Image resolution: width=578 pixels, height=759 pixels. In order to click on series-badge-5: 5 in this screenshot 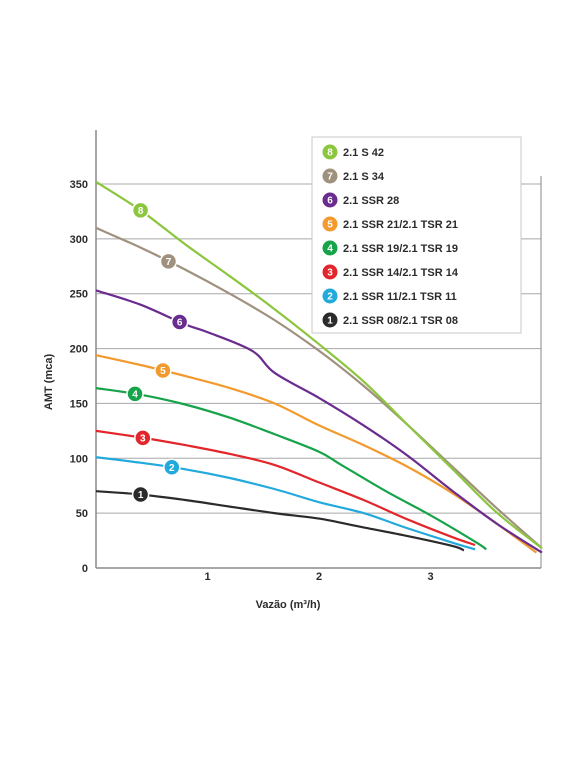, I will do `click(163, 370)`.